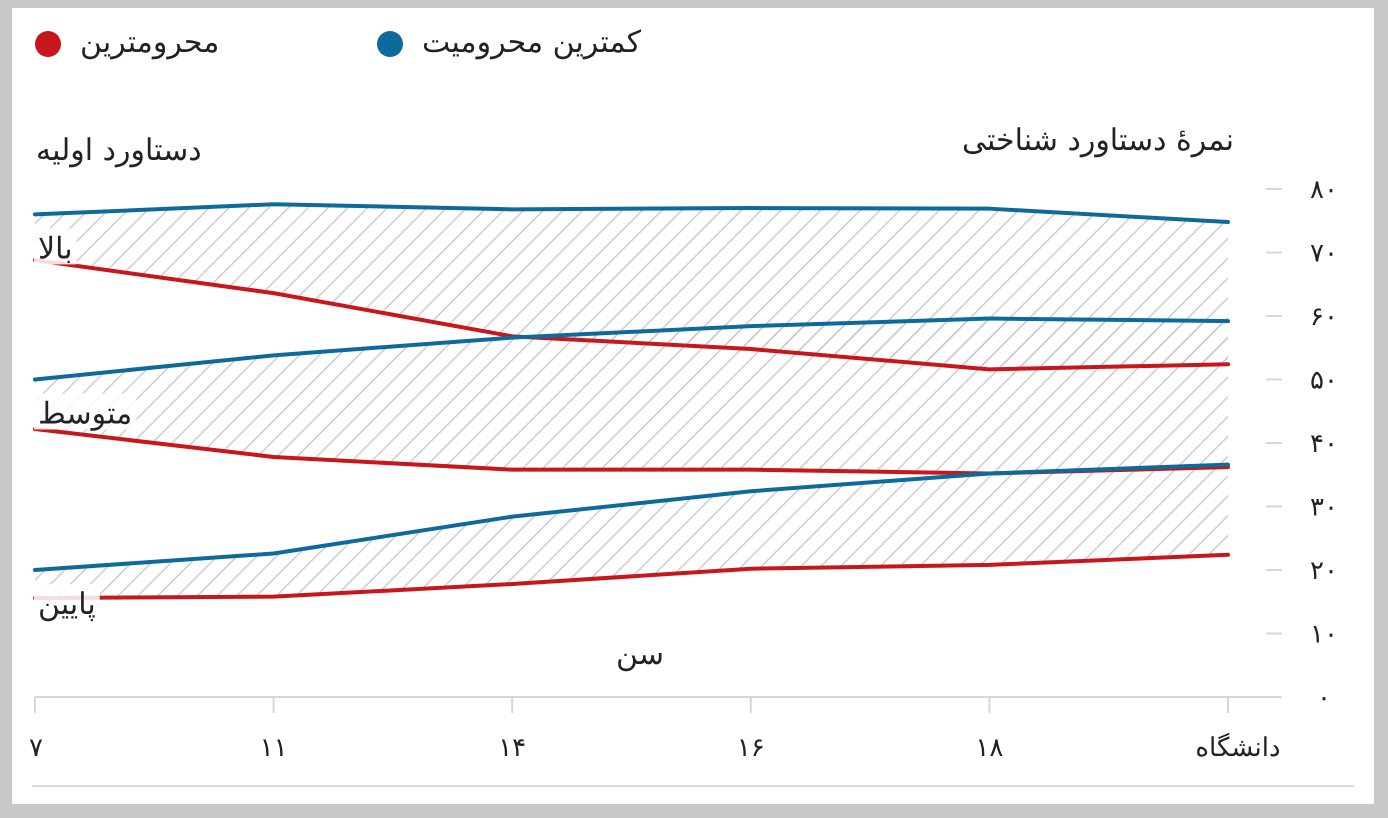 This screenshot has width=1388, height=818. What do you see at coordinates (119, 150) in the screenshot?
I see `group-axis-title: دستاورد اولیه` at bounding box center [119, 150].